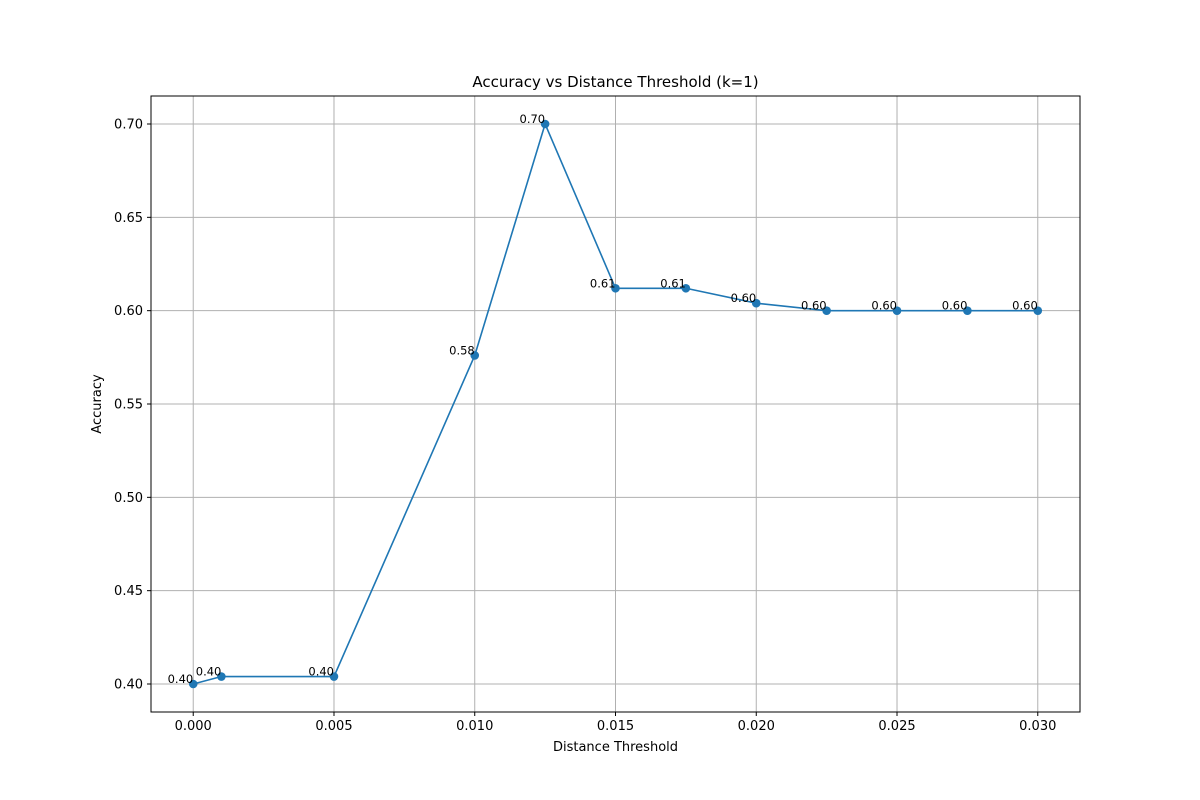  Describe the element at coordinates (128, 405) in the screenshot. I see `y-tick-label: 0.55` at that location.